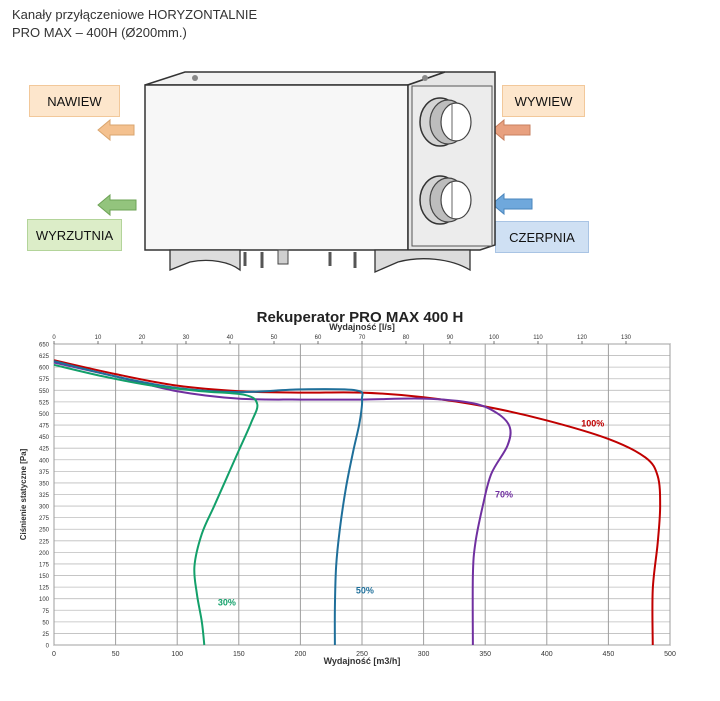 This screenshot has width=720, height=701. What do you see at coordinates (44, 403) in the screenshot?
I see `y-tick-label: 525` at bounding box center [44, 403].